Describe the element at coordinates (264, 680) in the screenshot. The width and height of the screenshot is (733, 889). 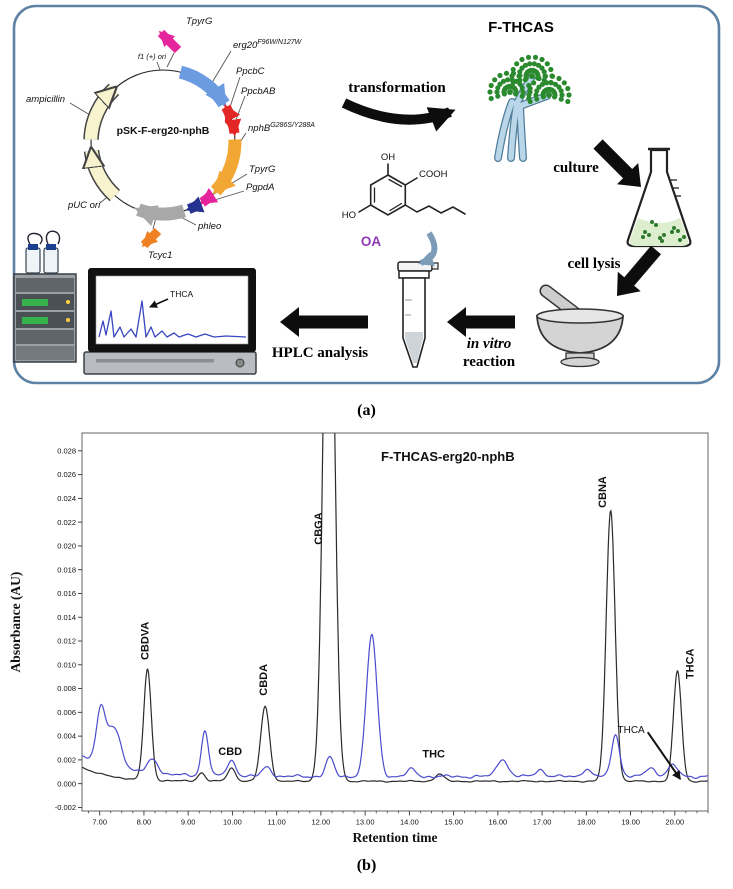
I see `peak-label-cbda: CBDA` at that location.